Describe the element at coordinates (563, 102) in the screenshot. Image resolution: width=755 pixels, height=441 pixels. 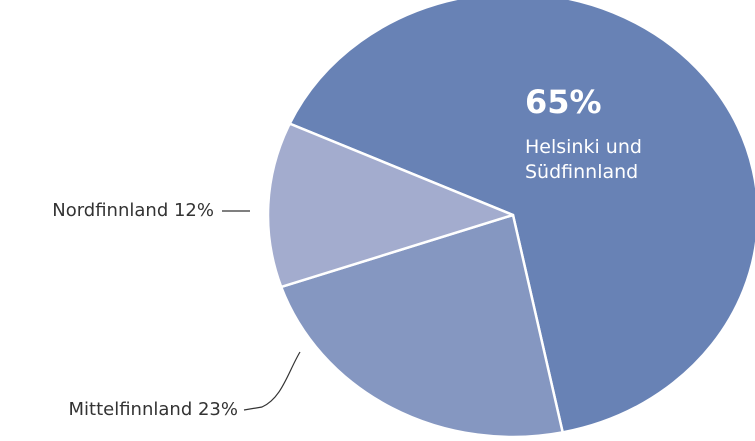
I see `slice-value-label: 65%` at that location.